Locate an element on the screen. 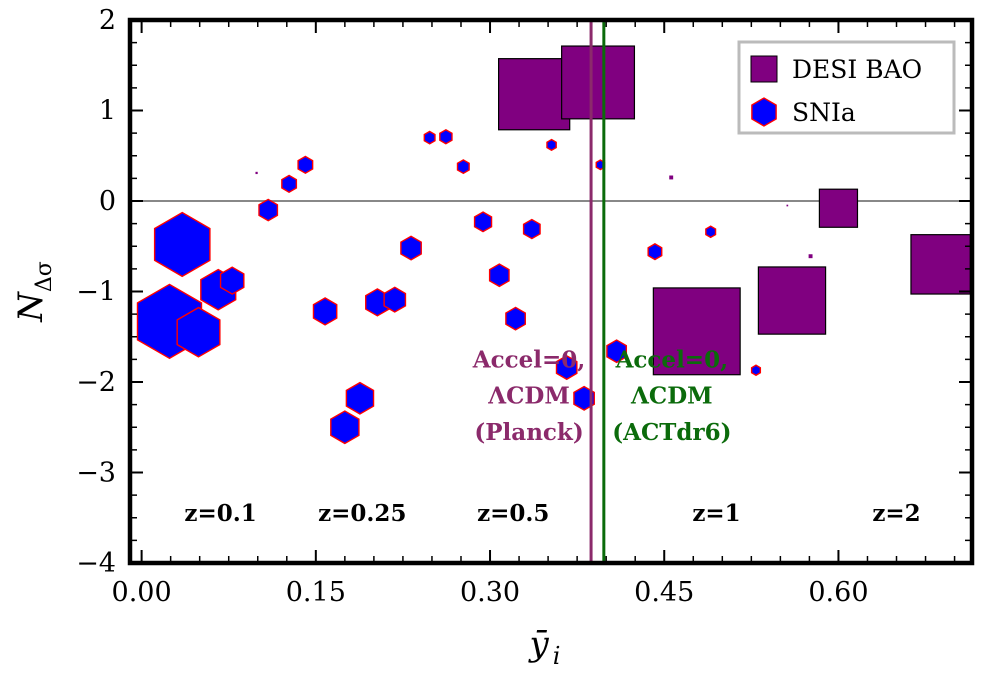 Image resolution: width=996 pixels, height=679 pixels. redshift-label: z=0.25 is located at coordinates (362, 513).